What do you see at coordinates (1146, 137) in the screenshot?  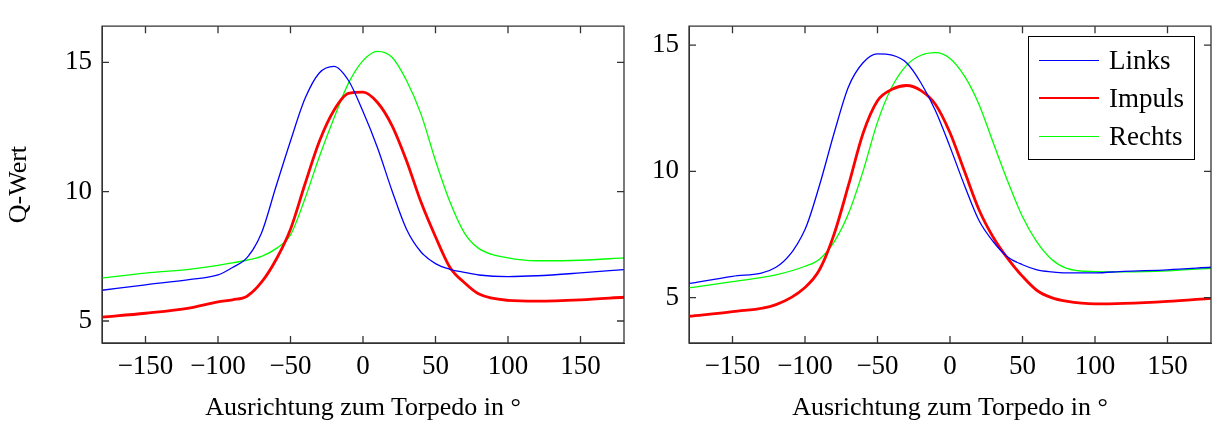 I see `legend-label: Rechts` at bounding box center [1146, 137].